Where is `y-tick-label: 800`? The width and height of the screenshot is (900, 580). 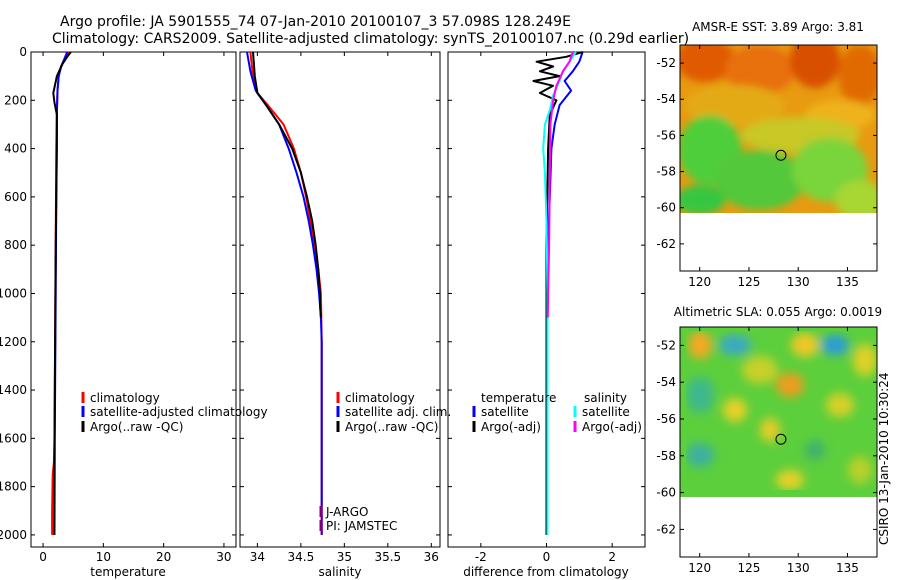
y-tick-label: 800 is located at coordinates (15, 245).